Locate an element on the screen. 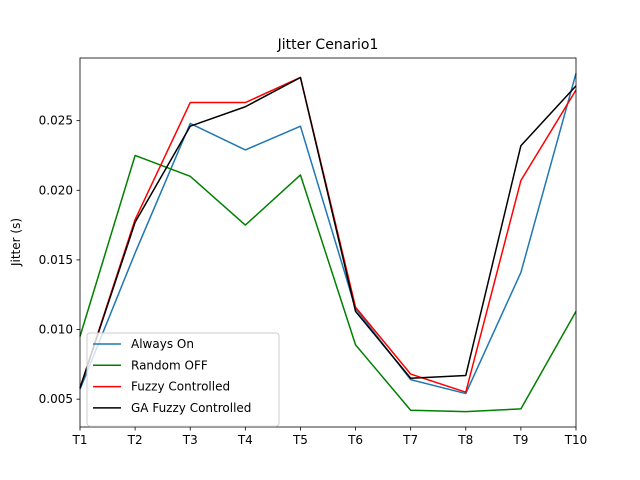 This screenshot has width=640, height=480. x-tick-label: T2 is located at coordinates (135, 440).